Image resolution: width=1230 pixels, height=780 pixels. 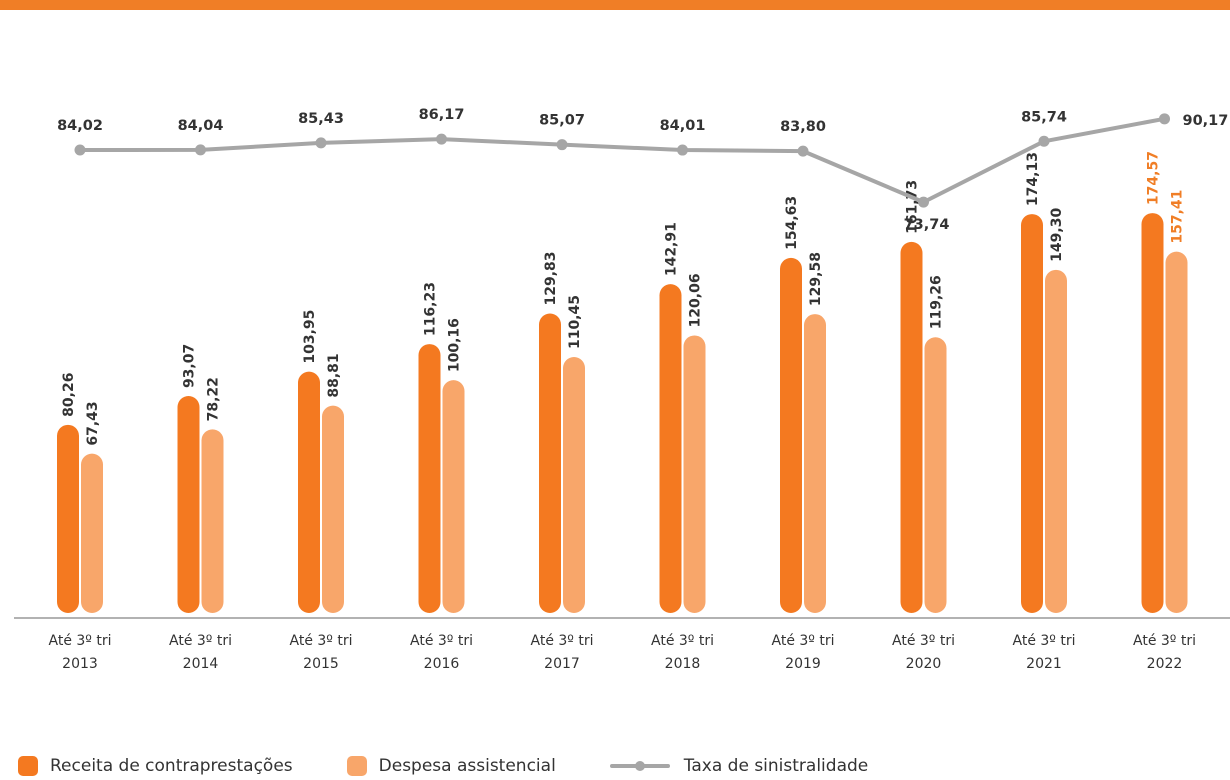 I want to click on bar-label-despesa: 78,22, so click(x=214, y=399).